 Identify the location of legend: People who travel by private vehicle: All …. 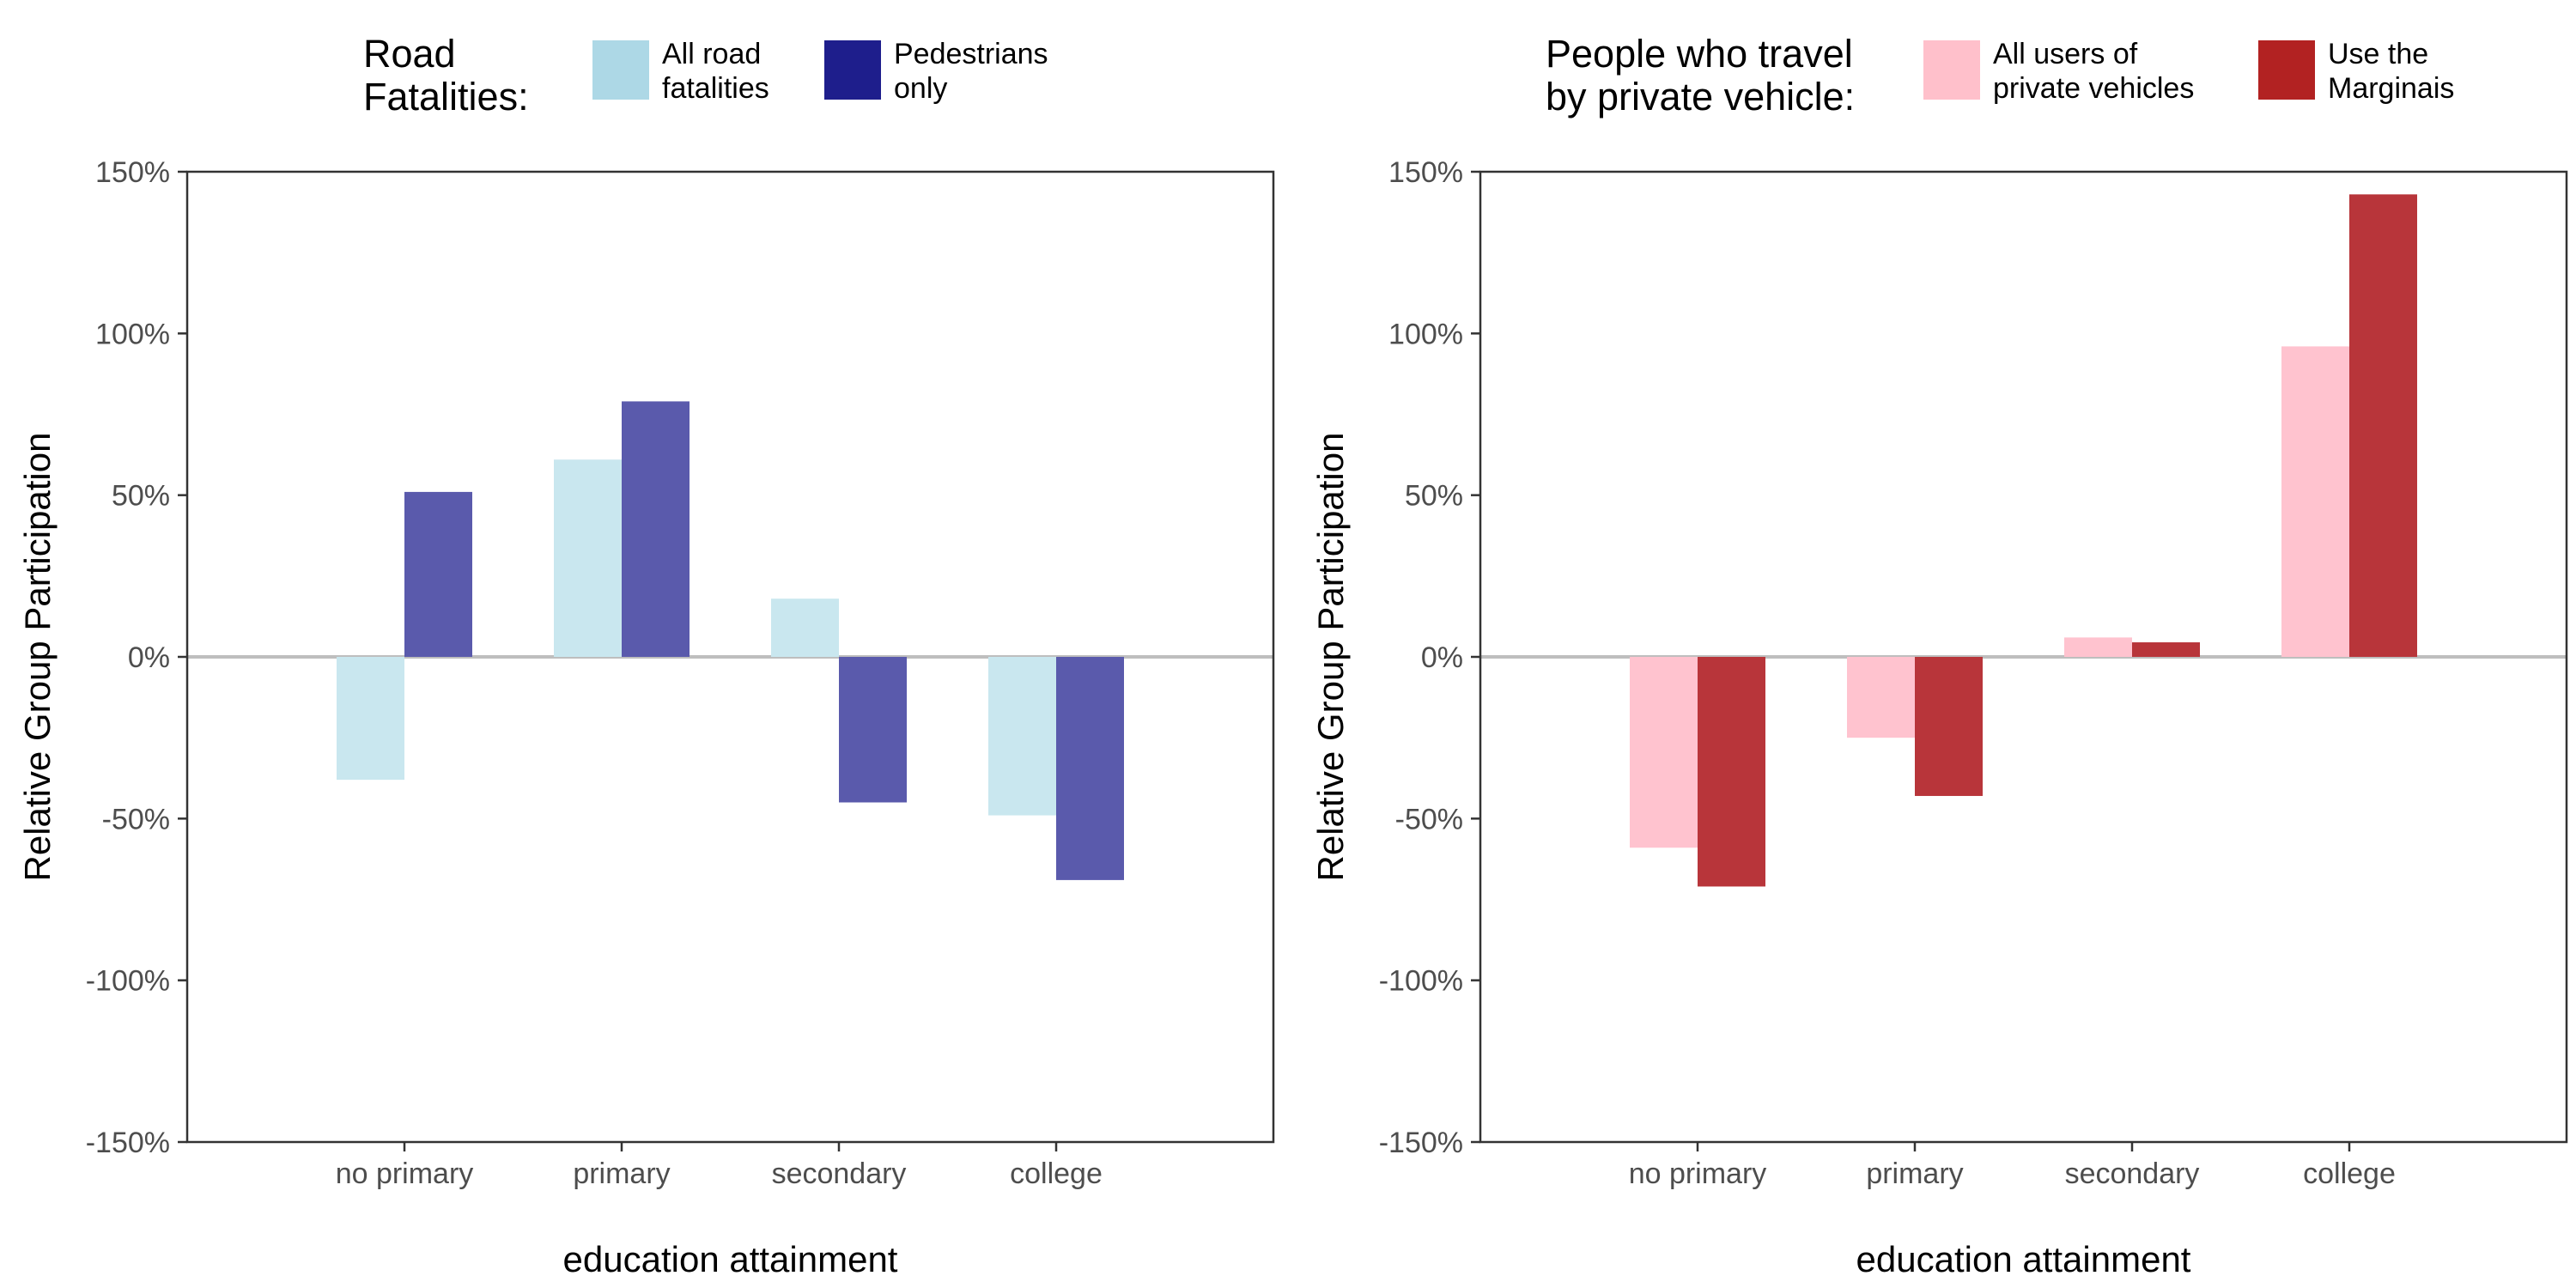
(2000, 75).